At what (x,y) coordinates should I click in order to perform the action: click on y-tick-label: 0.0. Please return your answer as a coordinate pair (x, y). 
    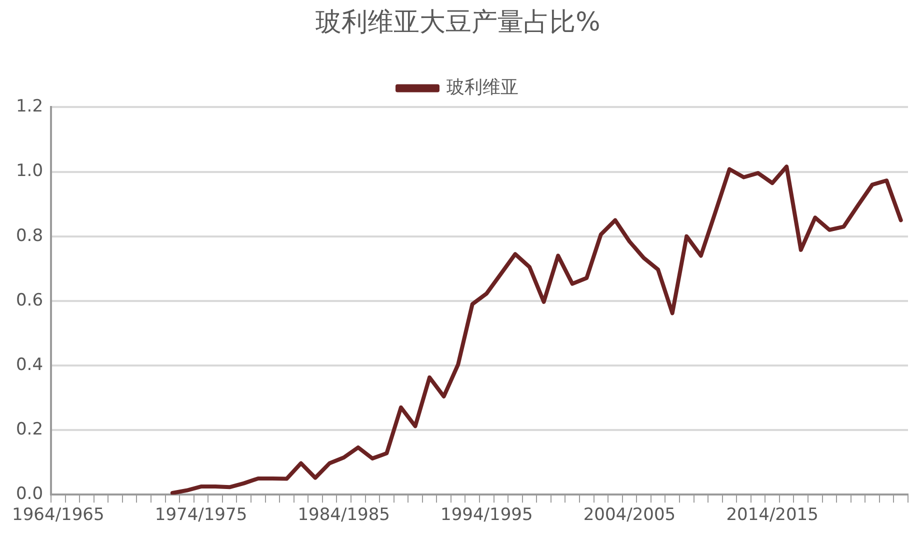
    Looking at the image, I should click on (30, 494).